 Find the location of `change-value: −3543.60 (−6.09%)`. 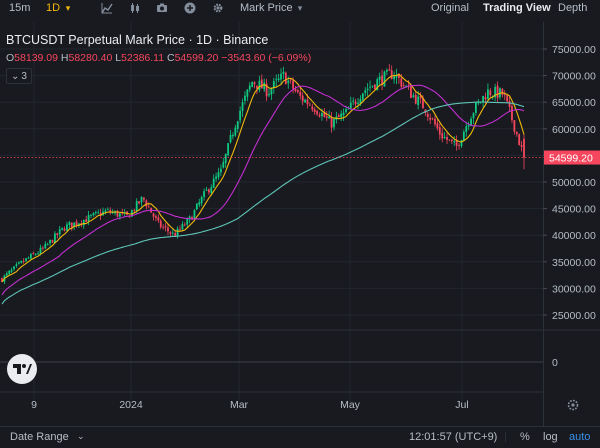

change-value: −3543.60 (−6.09%) is located at coordinates (266, 58).